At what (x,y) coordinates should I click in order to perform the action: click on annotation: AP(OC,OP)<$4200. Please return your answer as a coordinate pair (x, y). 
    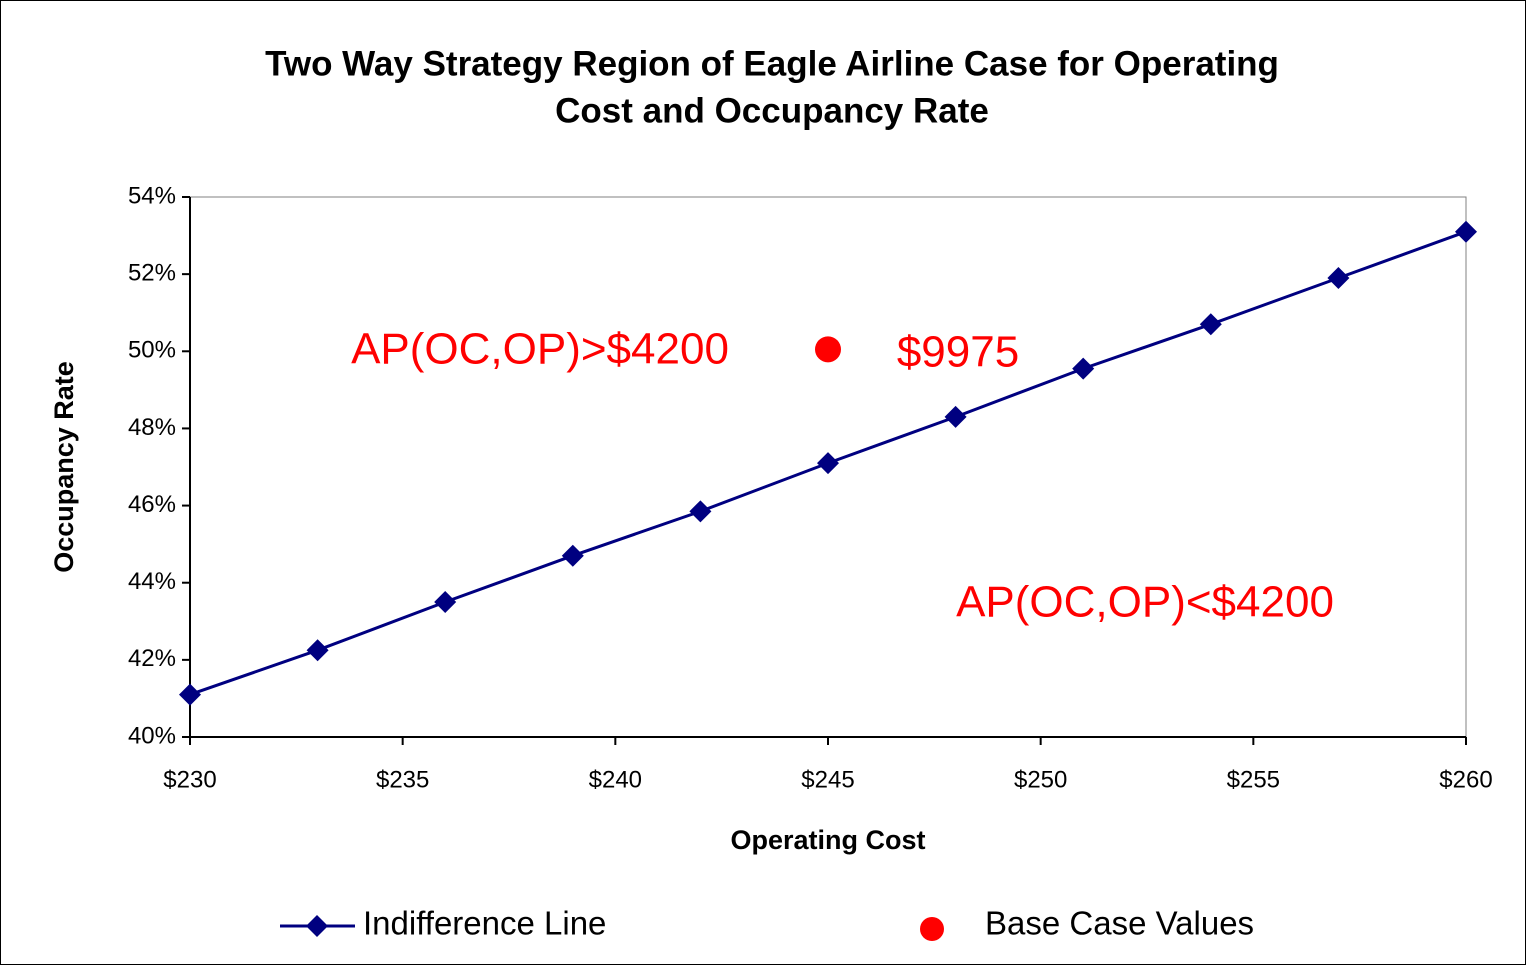
    Looking at the image, I should click on (1145, 602).